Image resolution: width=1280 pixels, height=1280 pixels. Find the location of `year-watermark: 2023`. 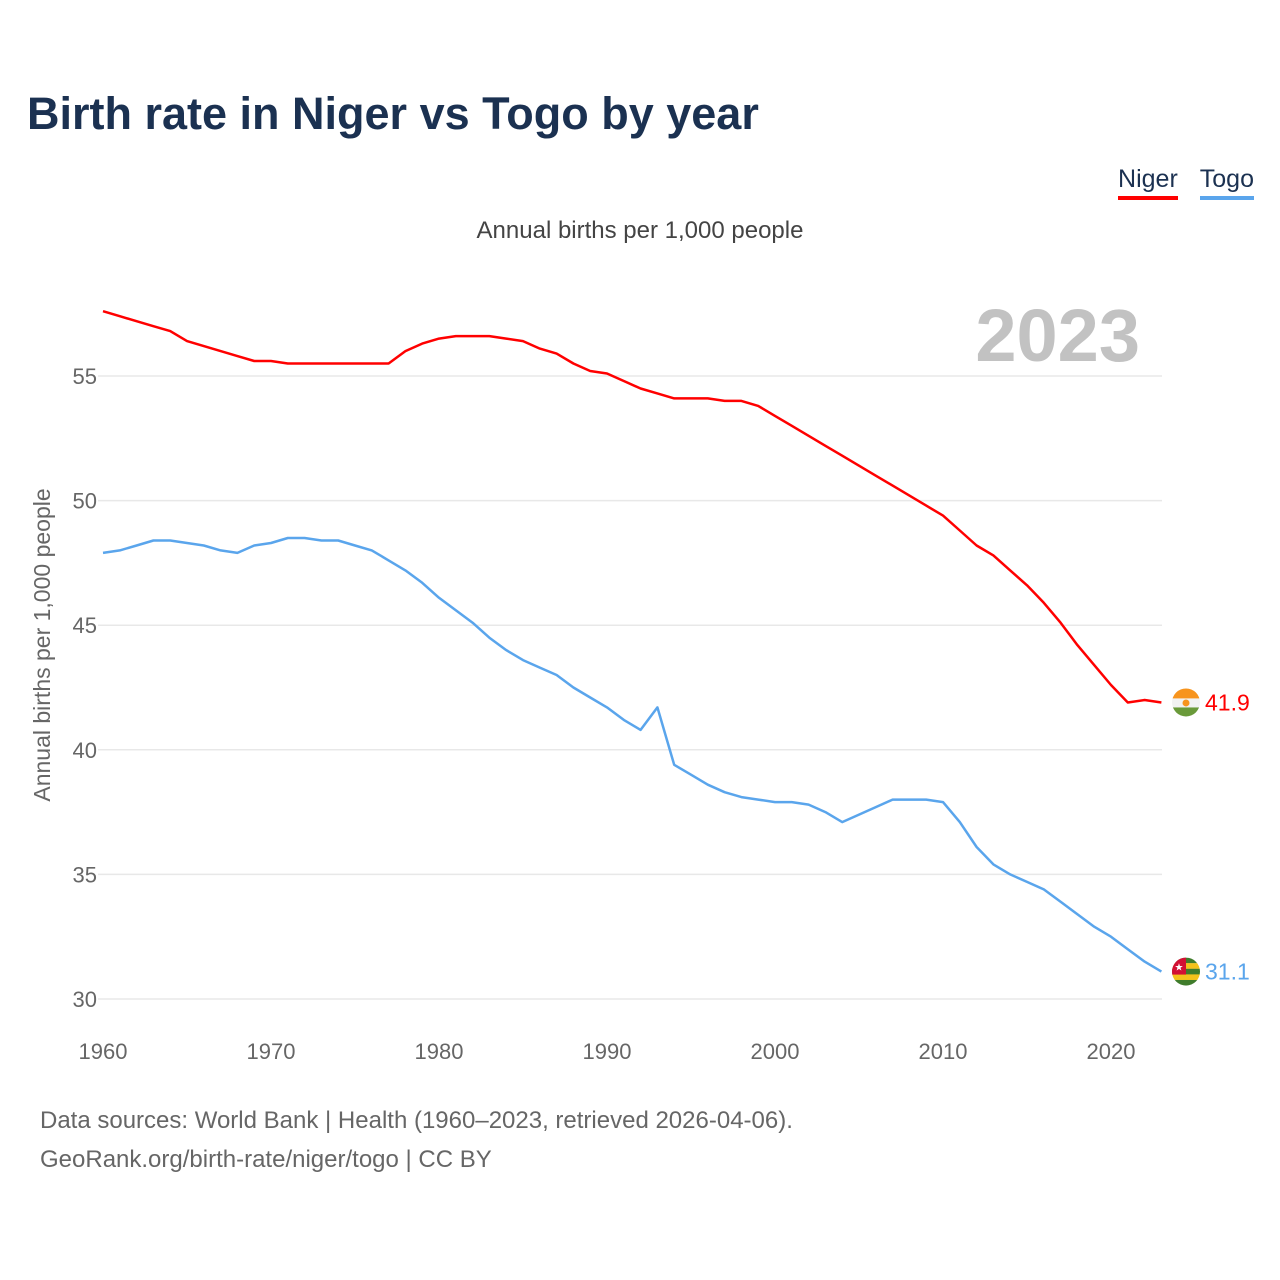

year-watermark: 2023 is located at coordinates (1057, 335).